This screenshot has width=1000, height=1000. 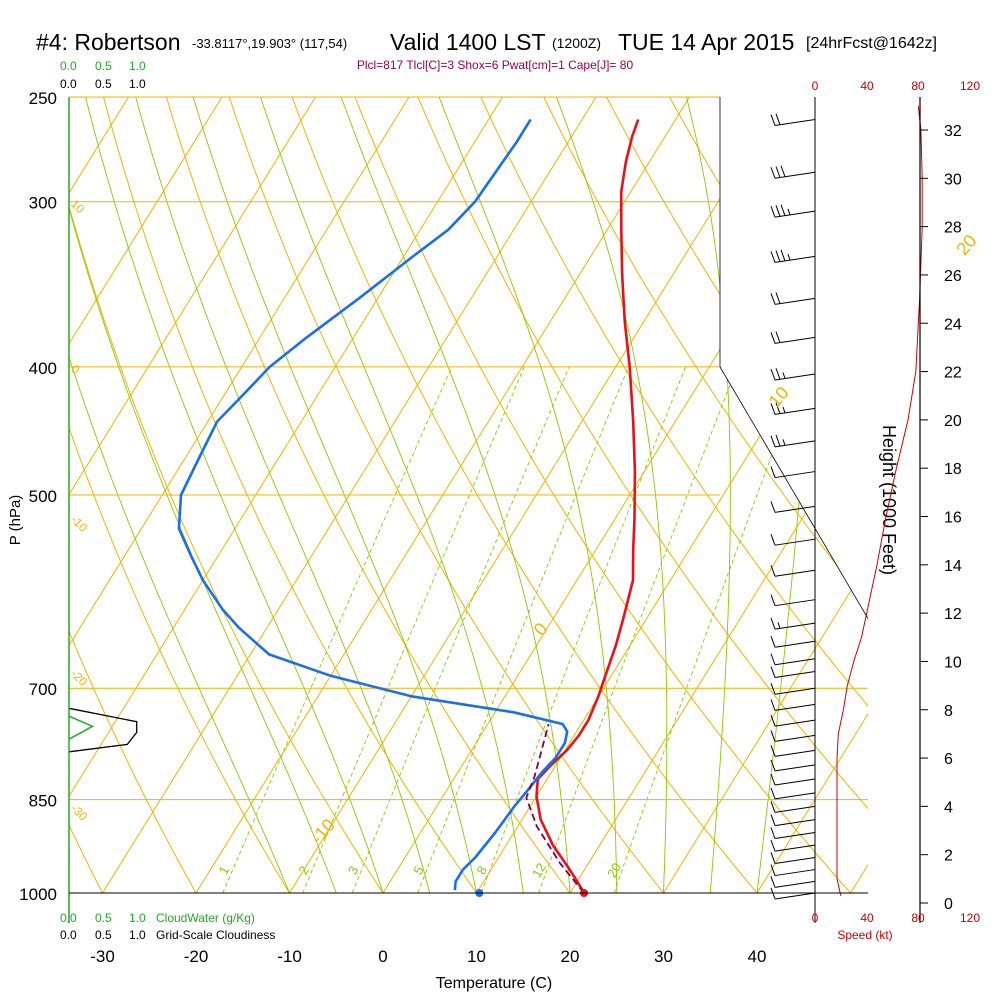 What do you see at coordinates (108, 42) in the screenshot?
I see `station-title: #4: Robertson` at bounding box center [108, 42].